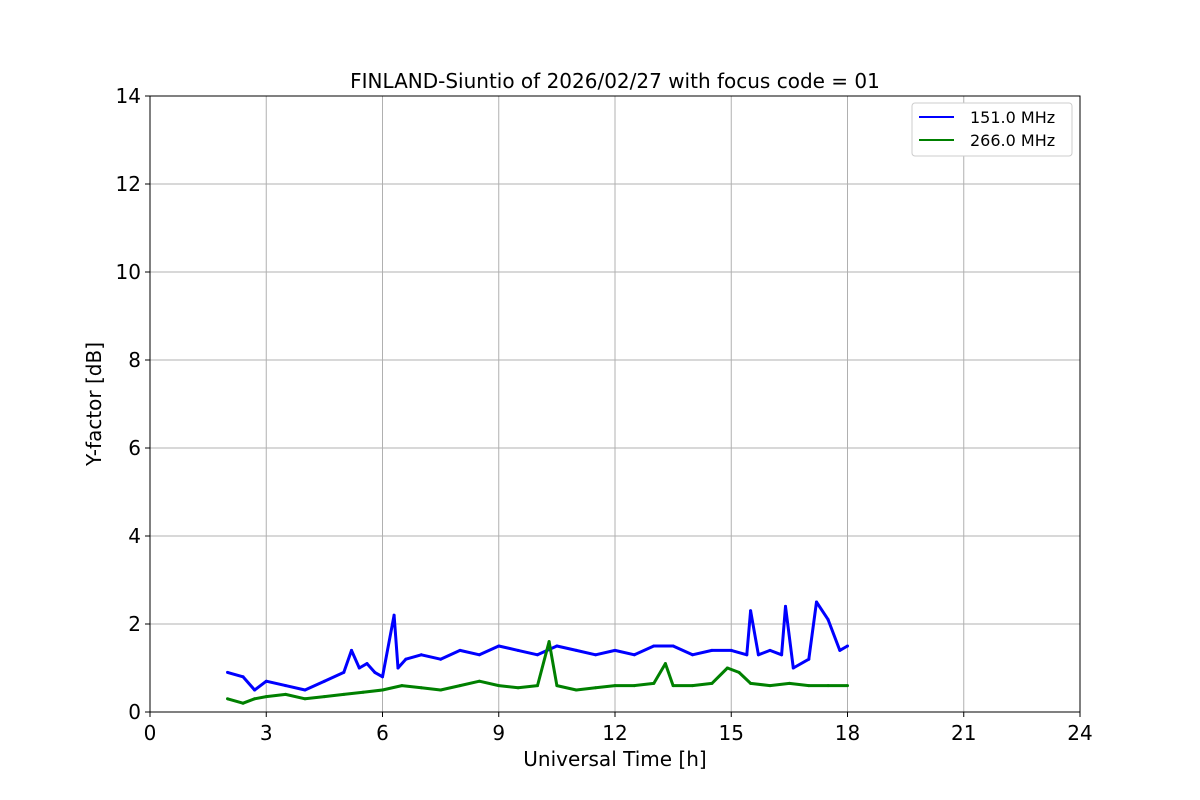 The image size is (1200, 800). I want to click on legend: 151.0 MHz 266.0 MHz, so click(992, 129).